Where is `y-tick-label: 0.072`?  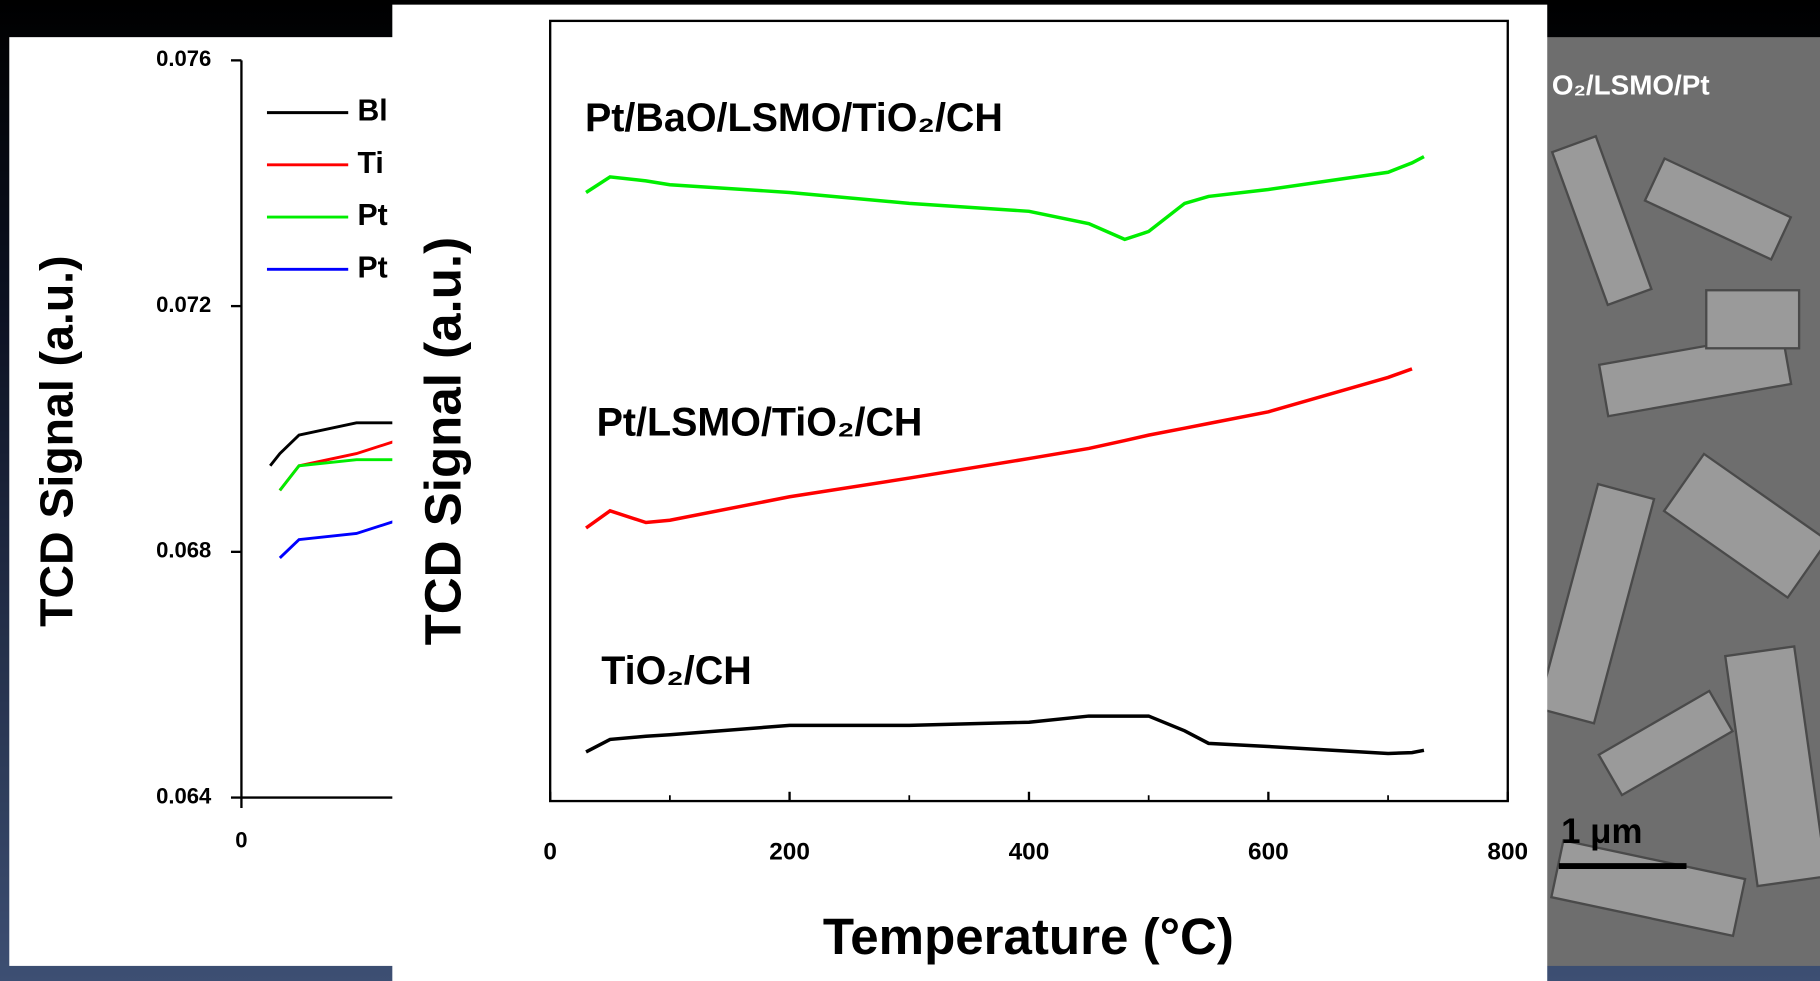 y-tick-label: 0.072 is located at coordinates (183, 304).